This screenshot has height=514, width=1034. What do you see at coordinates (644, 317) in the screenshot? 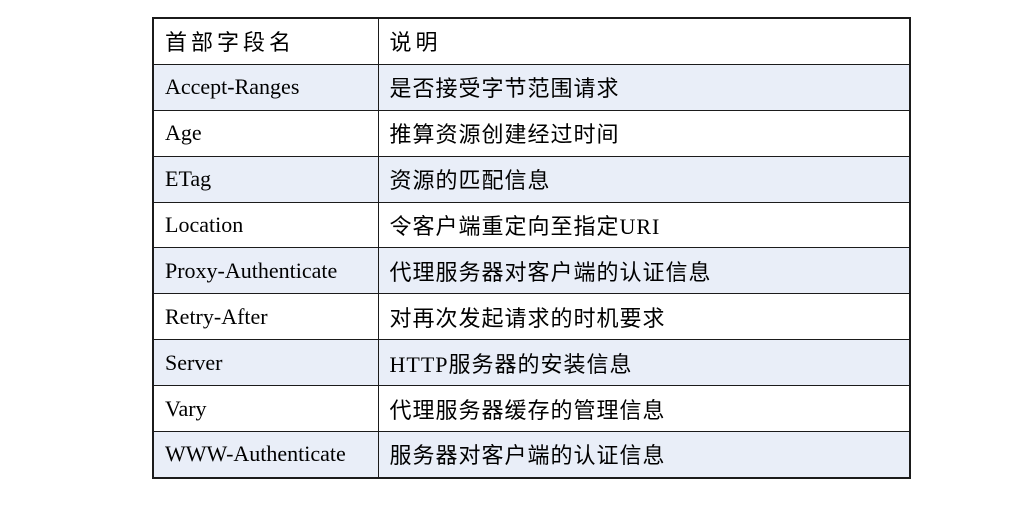
I see `header-field-description-cell: 对再次发起请求的时机要求` at bounding box center [644, 317].